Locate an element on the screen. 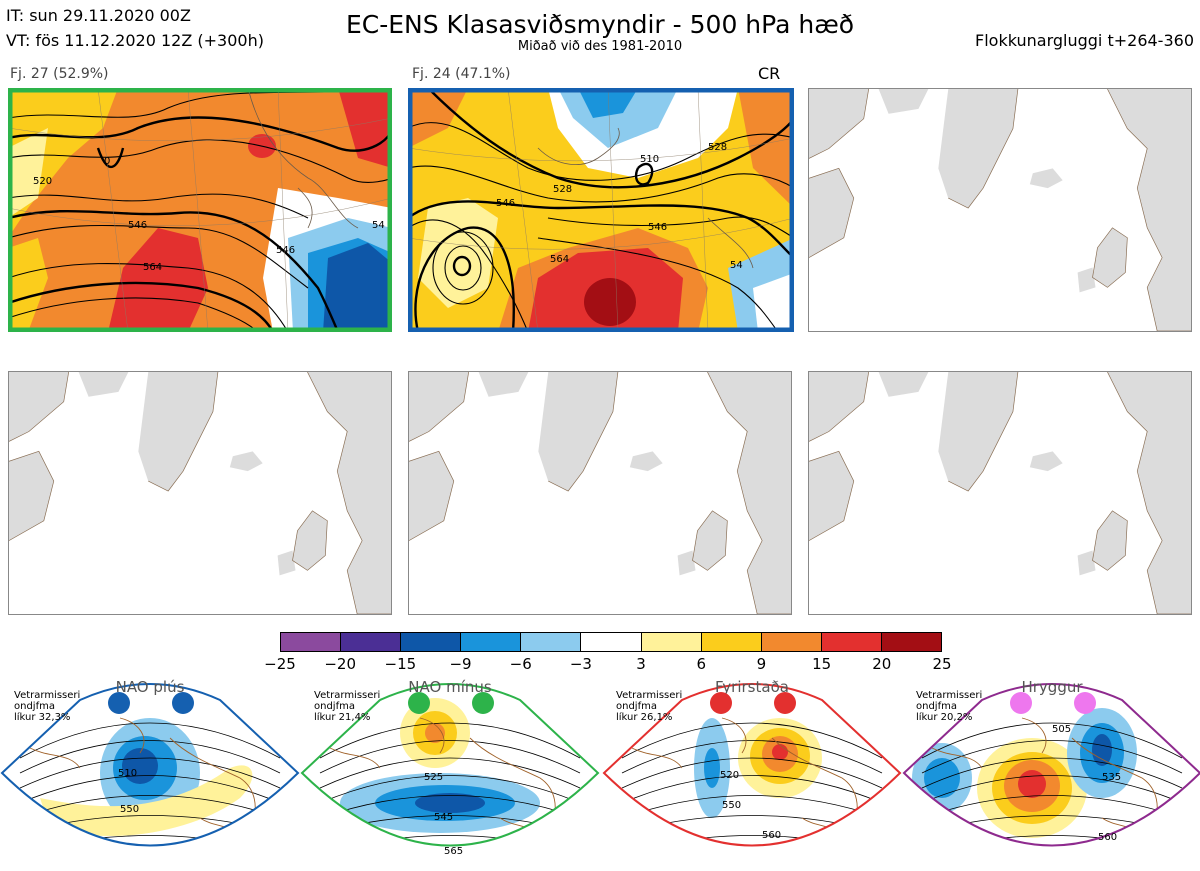 The width and height of the screenshot is (1200, 871). regime-contour-label: 535 is located at coordinates (1111, 777).